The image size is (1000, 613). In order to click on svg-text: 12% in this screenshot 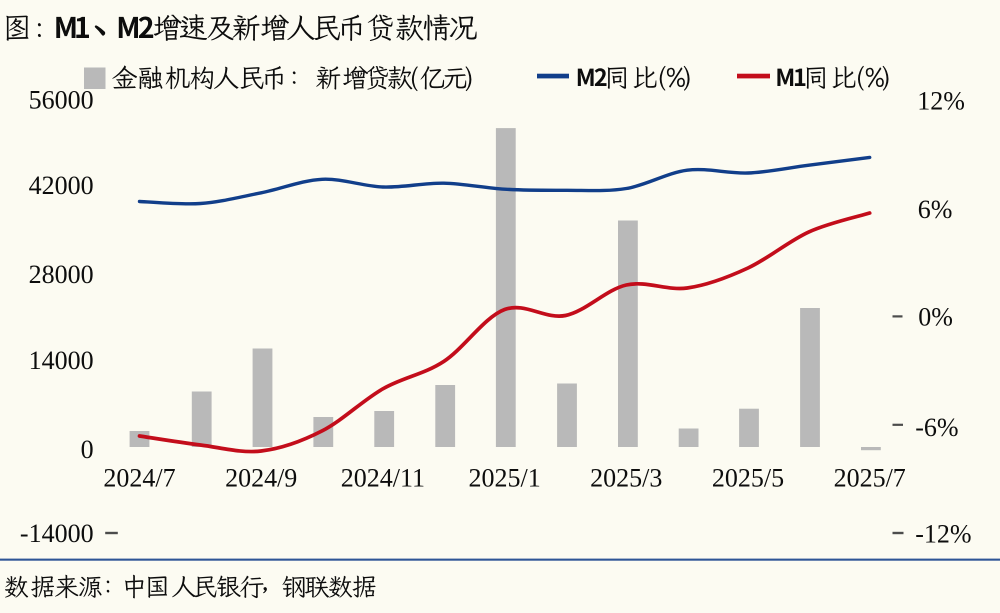, I will do `click(941, 100)`.